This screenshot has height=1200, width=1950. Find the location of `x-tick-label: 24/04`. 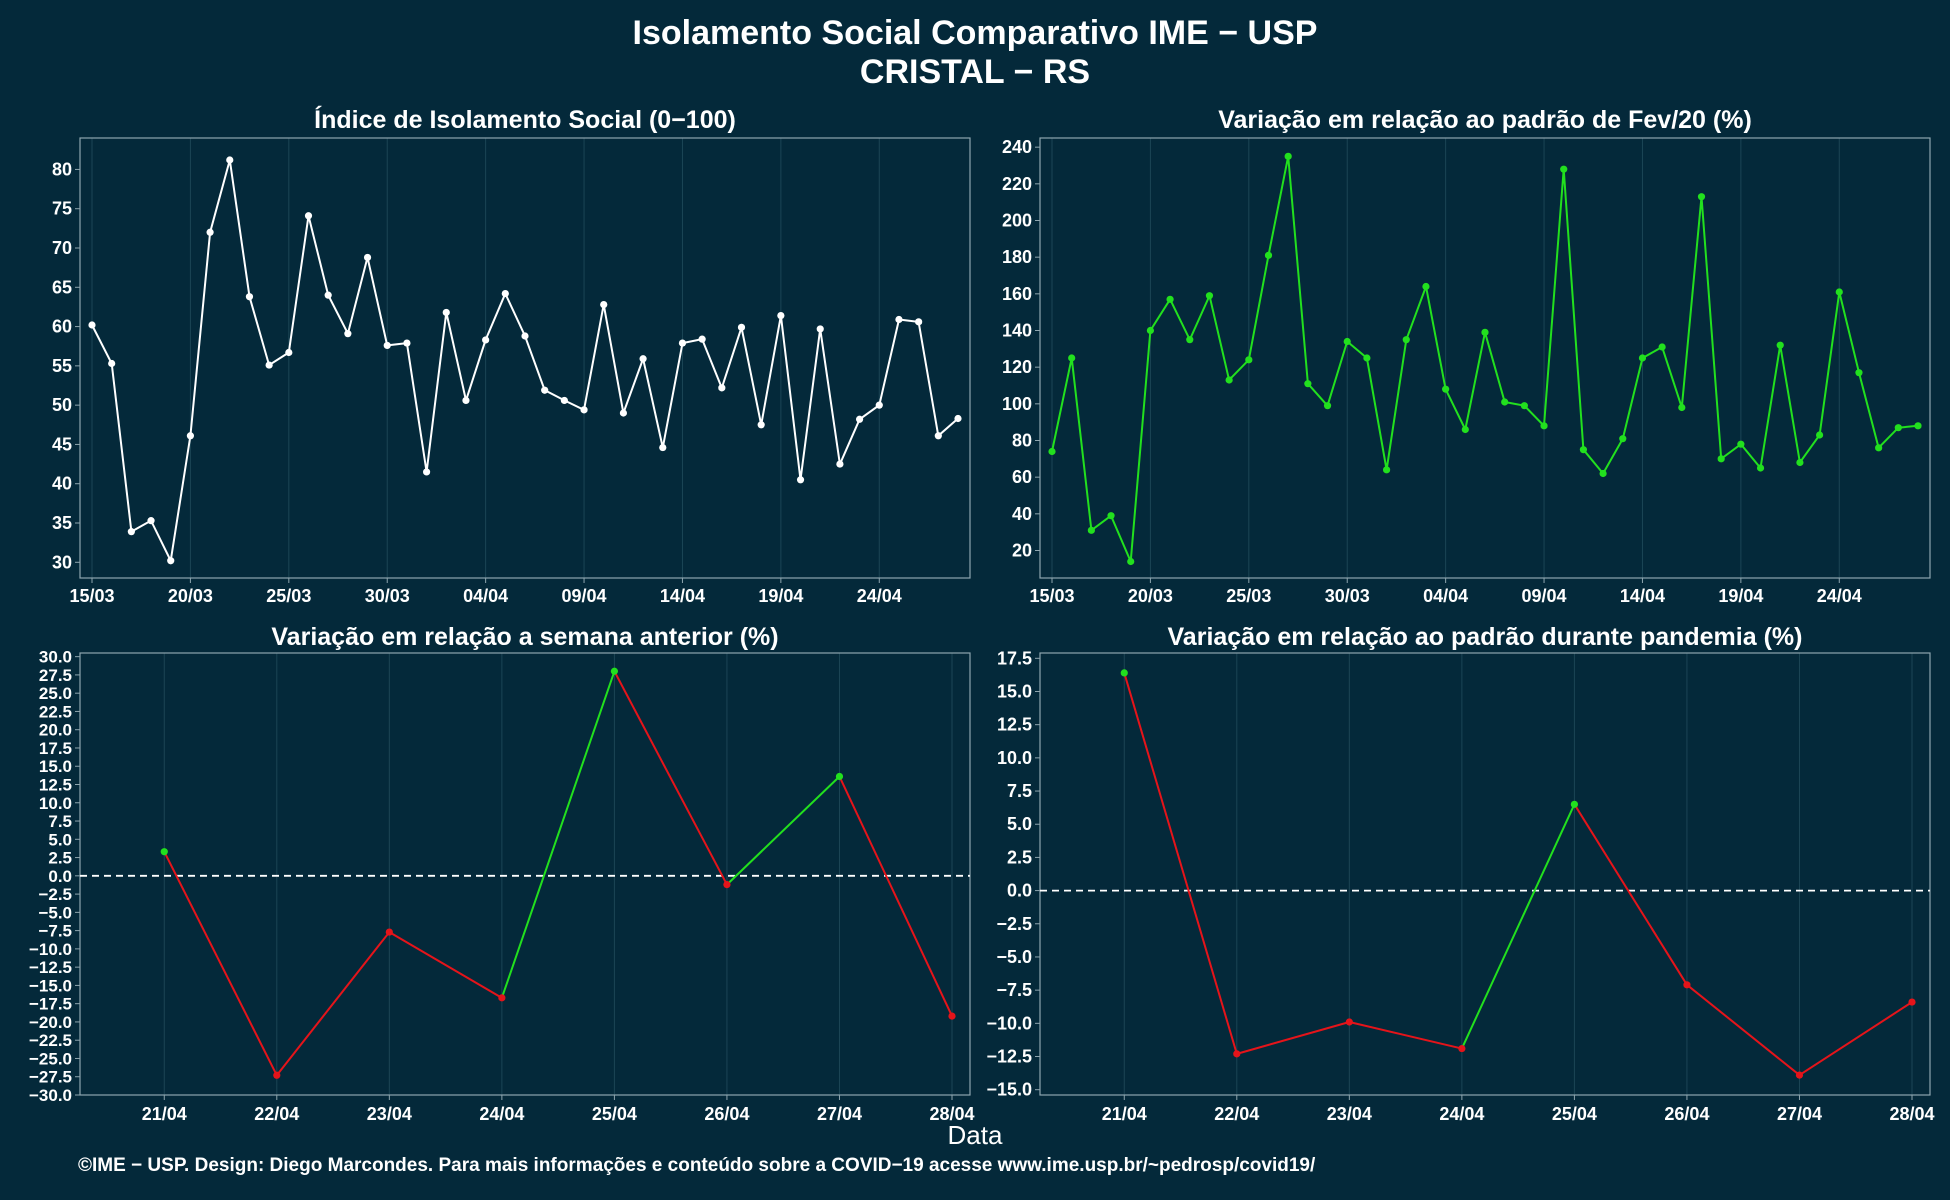

x-tick-label: 24/04 is located at coordinates (879, 596).